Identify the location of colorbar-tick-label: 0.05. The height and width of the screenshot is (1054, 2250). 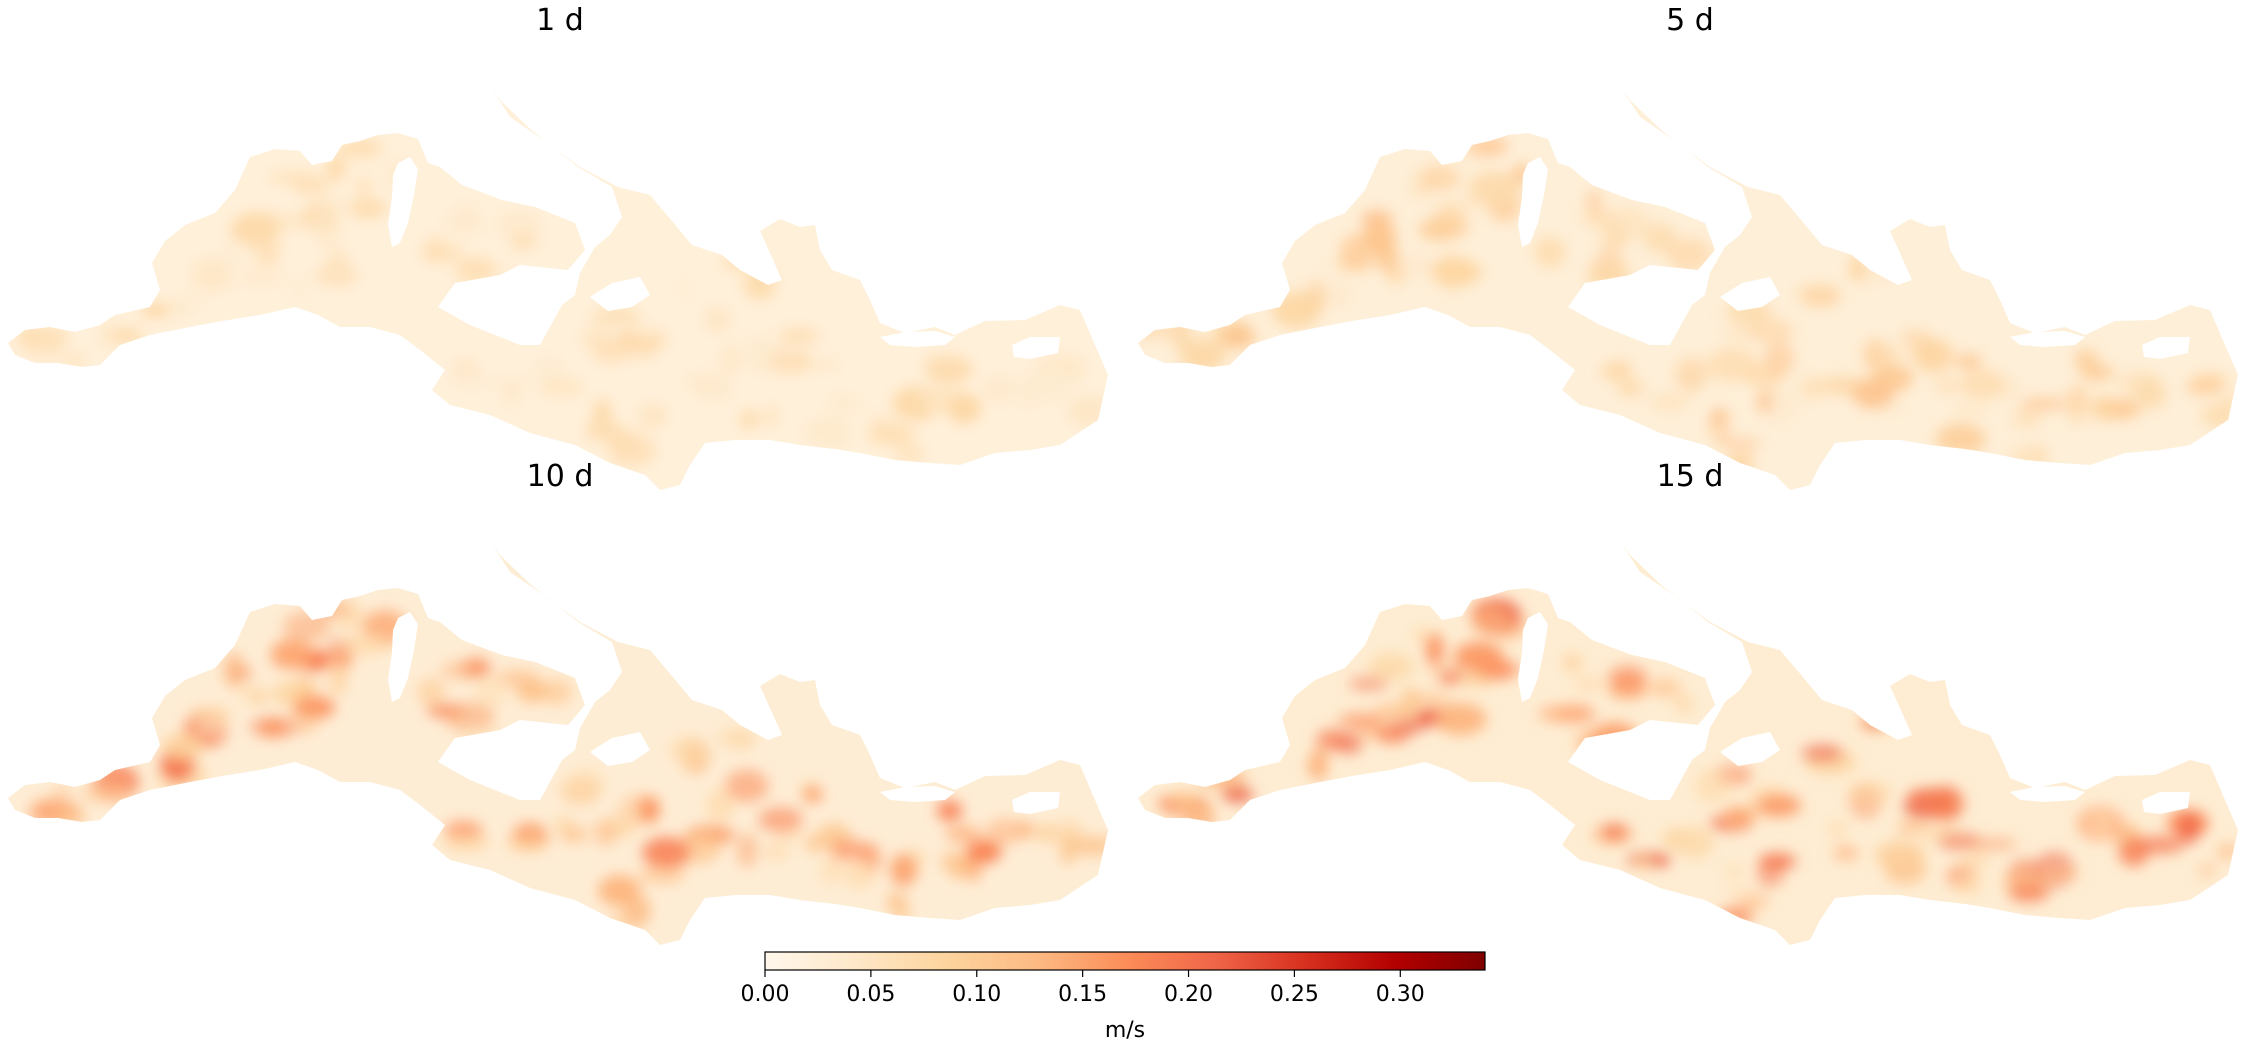
(870, 994).